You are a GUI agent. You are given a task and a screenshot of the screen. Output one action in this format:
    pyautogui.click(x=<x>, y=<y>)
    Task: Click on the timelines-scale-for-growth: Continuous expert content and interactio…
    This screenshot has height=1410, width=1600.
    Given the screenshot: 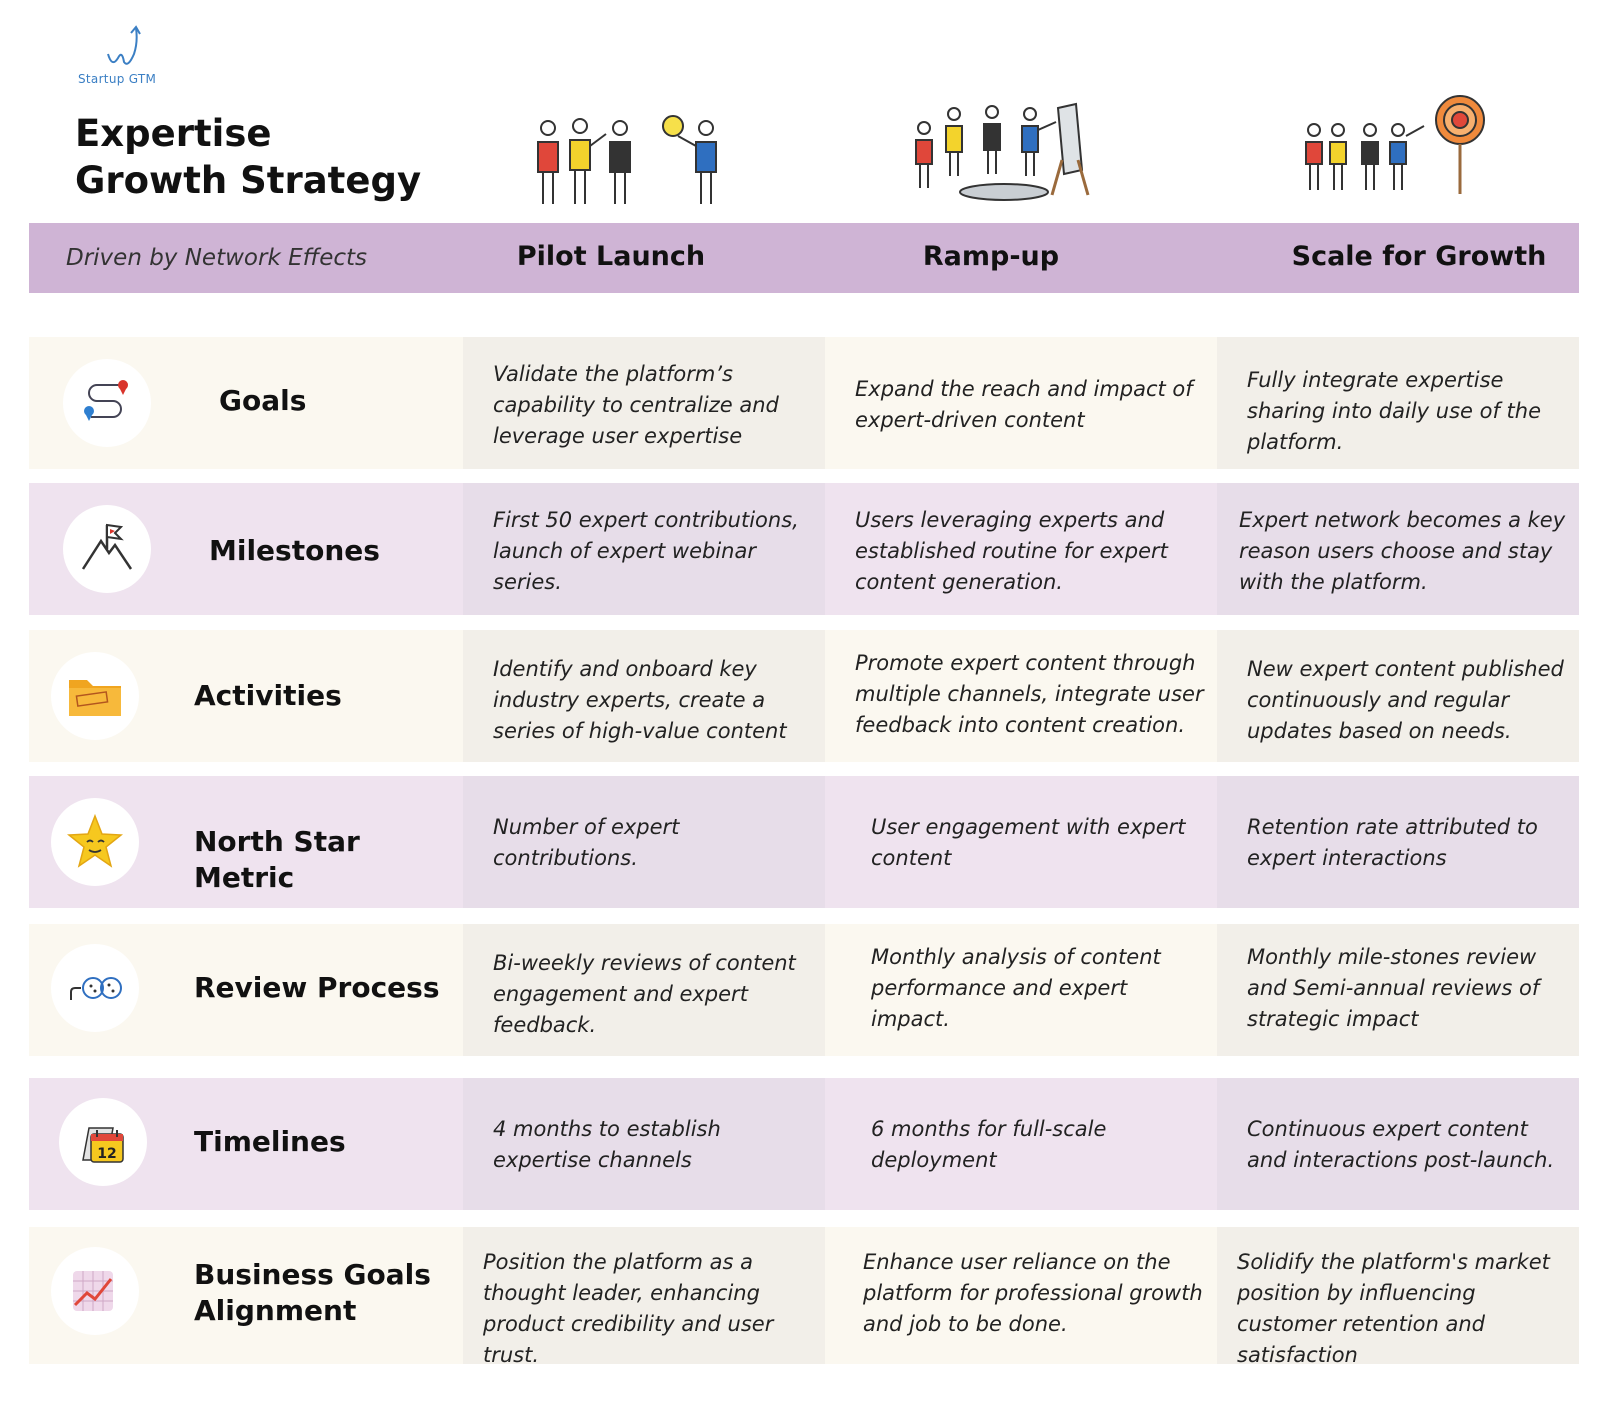 What is the action you would take?
    pyautogui.click(x=1401, y=1144)
    